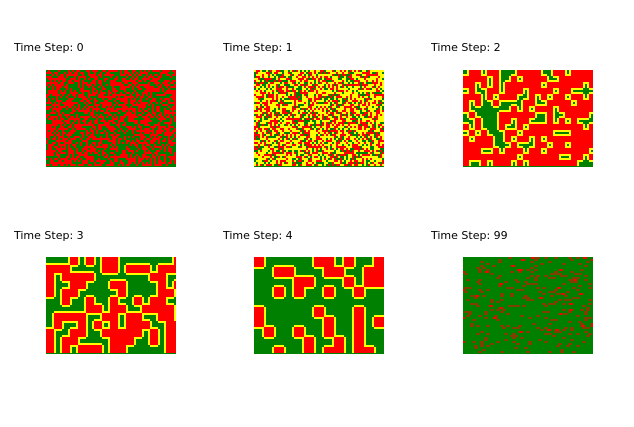 The image size is (634, 427). What do you see at coordinates (528, 305) in the screenshot?
I see `grid-image` at bounding box center [528, 305].